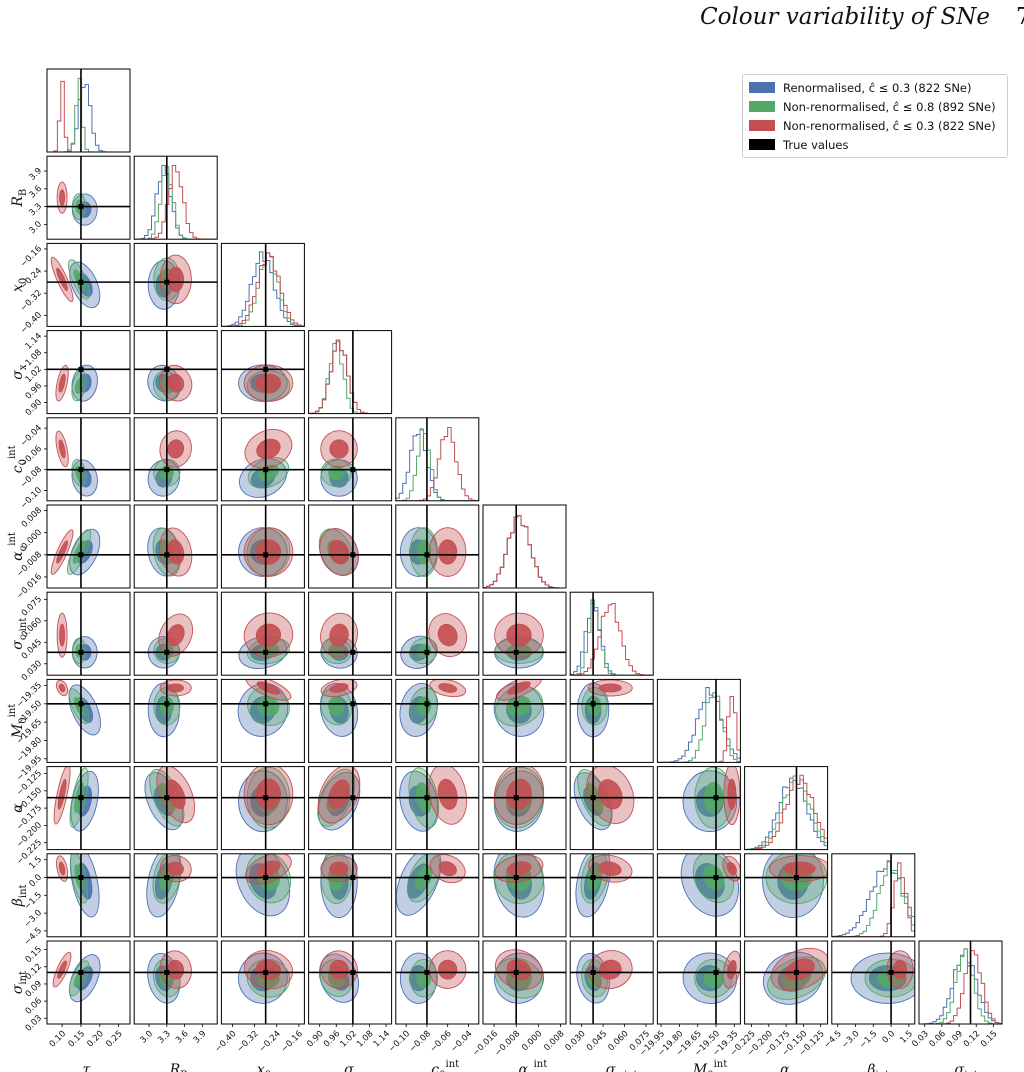 Image resolution: width=1024 pixels, height=1072 pixels. What do you see at coordinates (34, 1023) in the screenshot?
I see `y-tick-label: 0.03` at bounding box center [34, 1023].